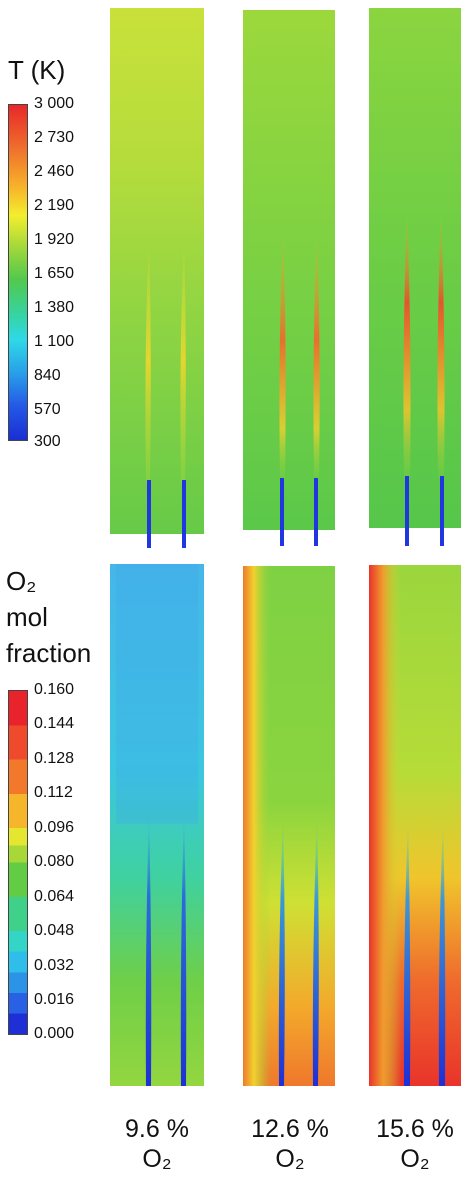 This screenshot has width=474, height=1185. Describe the element at coordinates (27, 617) in the screenshot. I see `o2-legend-title-line: mol` at that location.